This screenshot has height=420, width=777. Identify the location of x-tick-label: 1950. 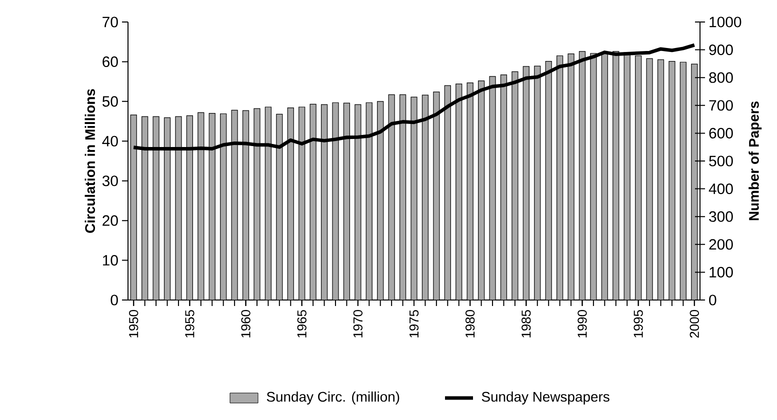
(133, 324).